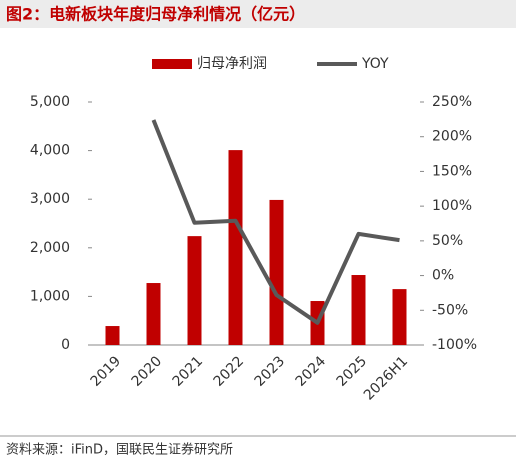  I want to click on legend-label: YOY, so click(375, 64).